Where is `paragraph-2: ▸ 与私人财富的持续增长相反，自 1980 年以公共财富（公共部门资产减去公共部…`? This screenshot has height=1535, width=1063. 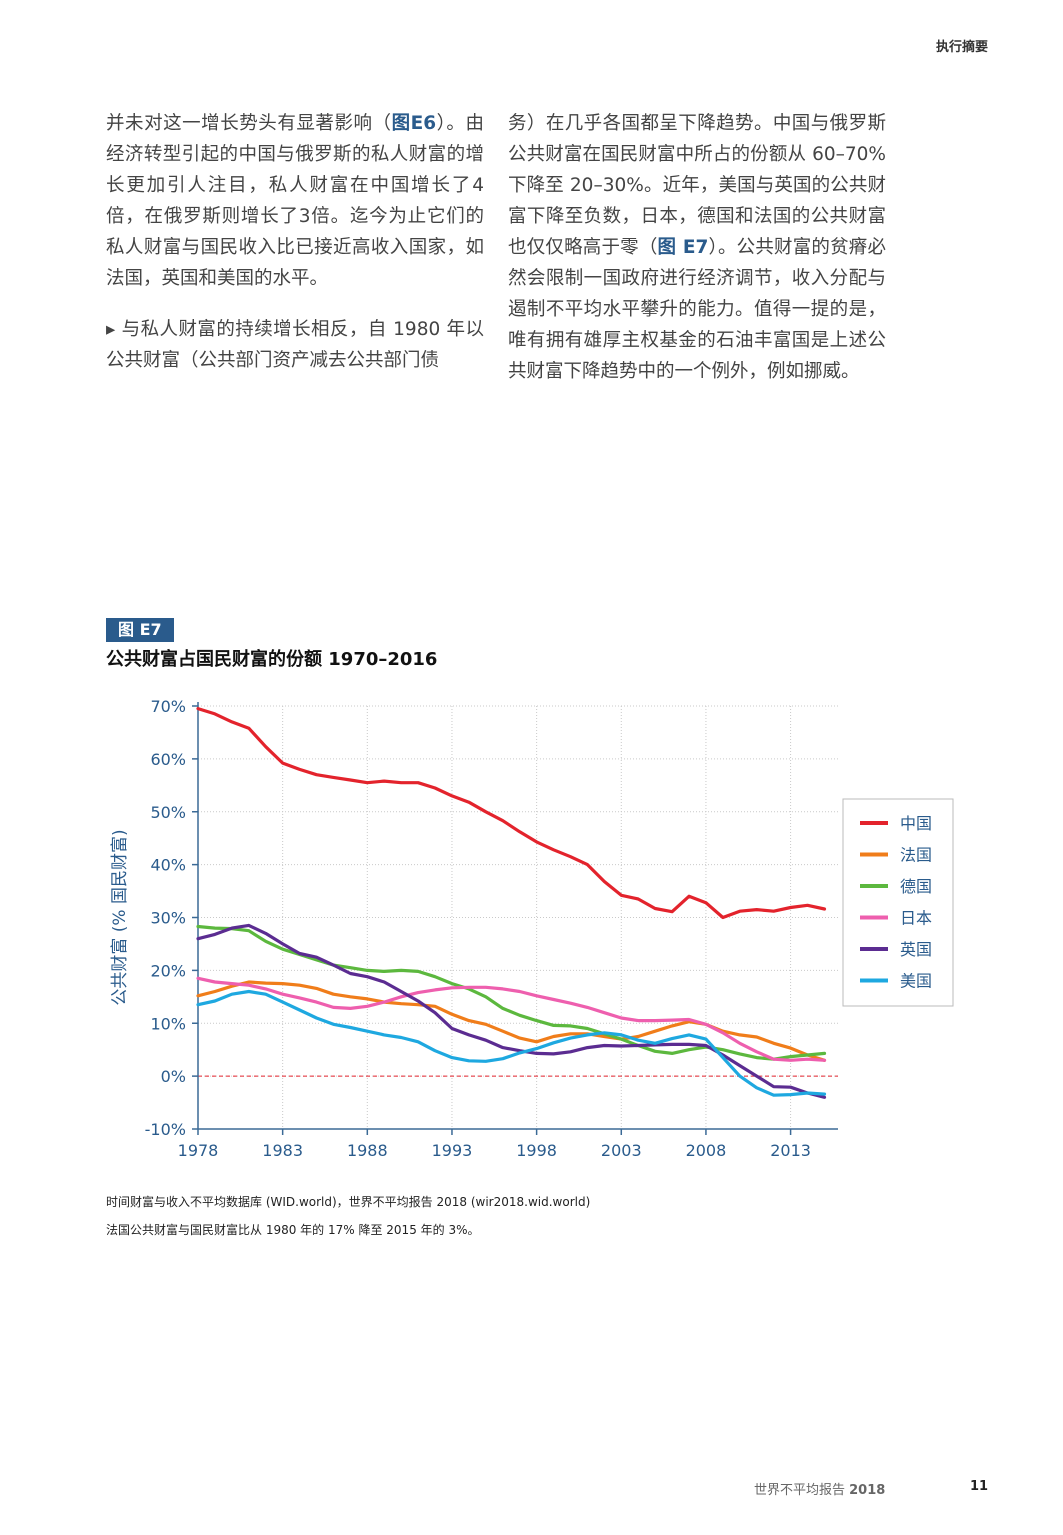
paragraph-2: ▸ 与私人财富的持续增长相反，自 1980 年以公共财富（公共部门资产减去公共部… is located at coordinates (295, 345).